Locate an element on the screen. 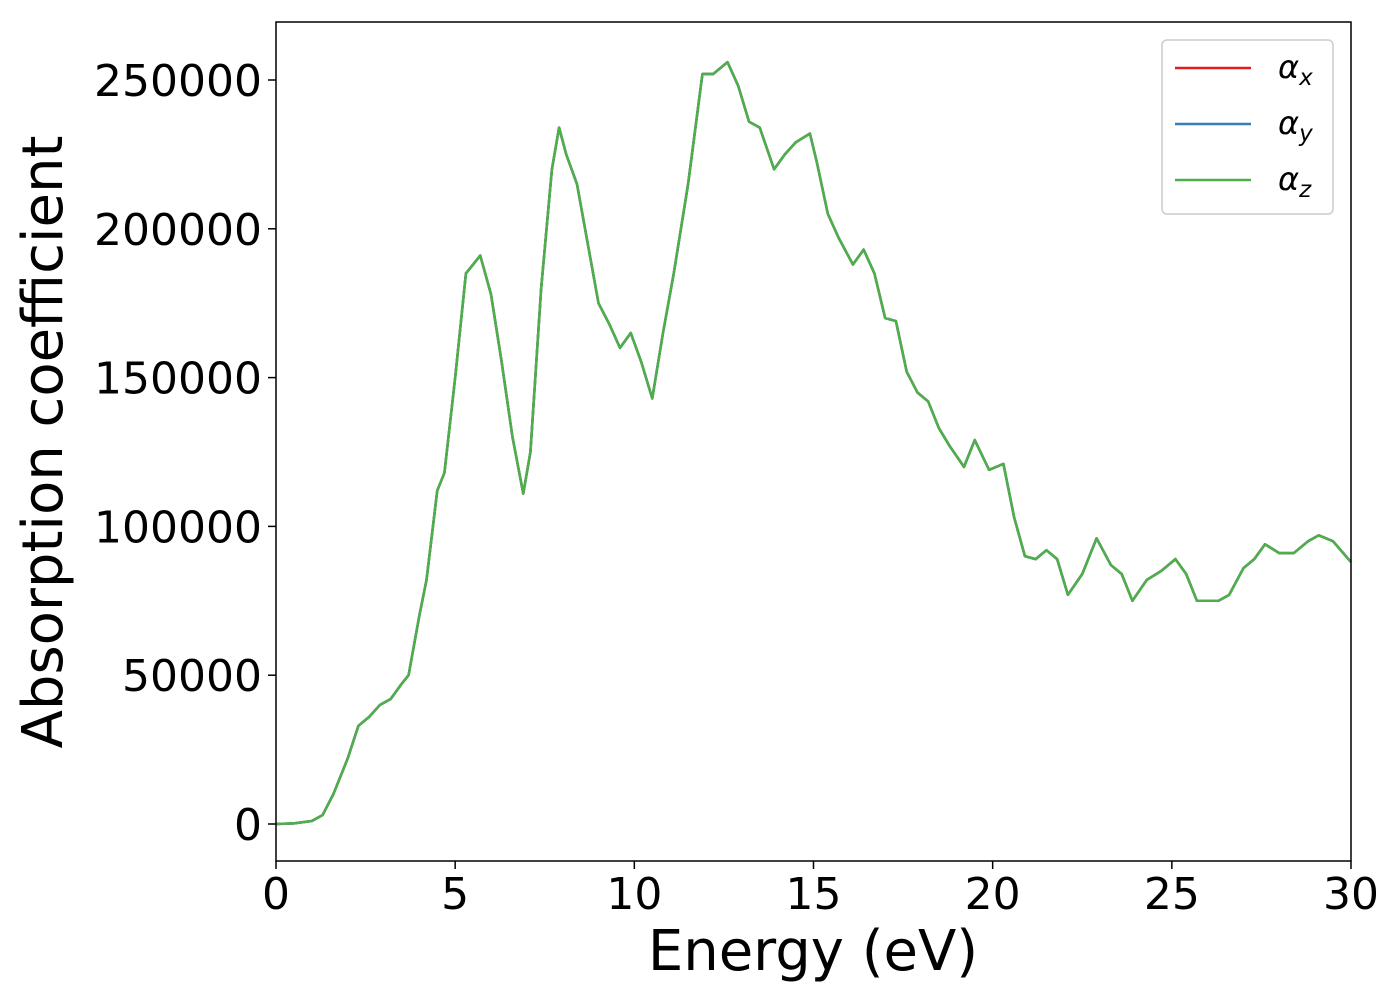  legend-label: αx is located at coordinates (1295, 69).